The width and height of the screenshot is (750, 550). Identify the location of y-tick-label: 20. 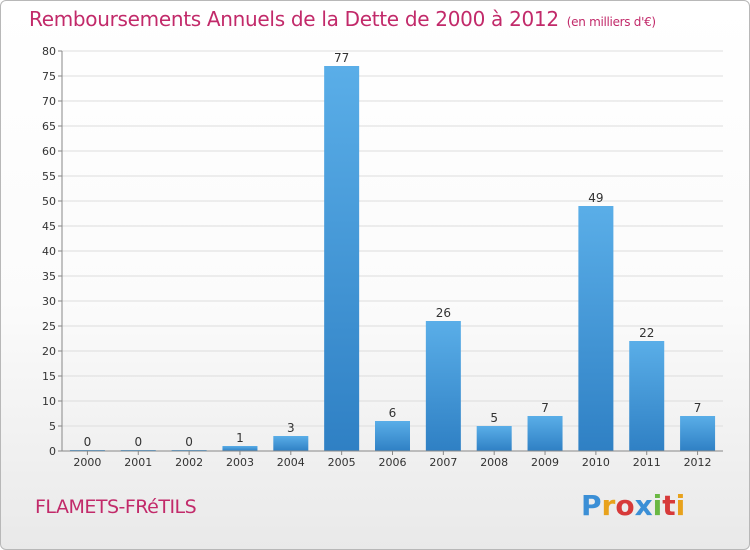
(49, 351).